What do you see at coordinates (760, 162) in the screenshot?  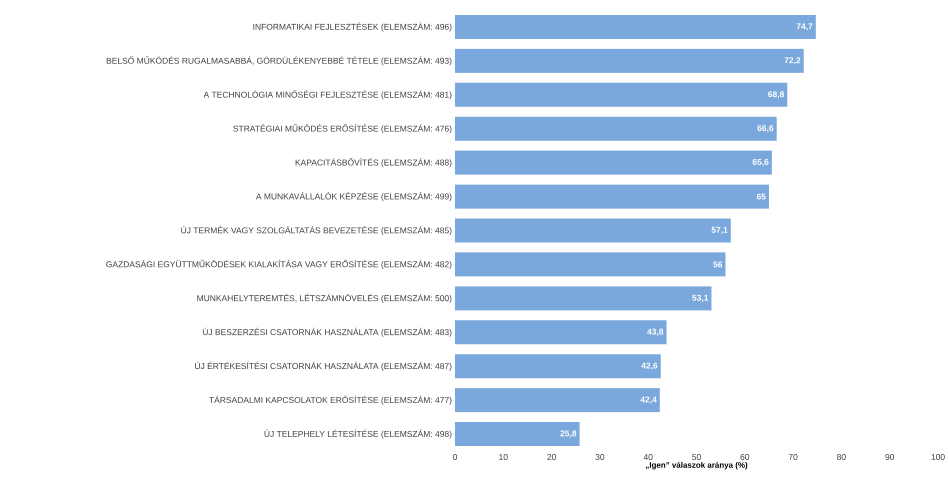 I see `data-label: 65,6` at bounding box center [760, 162].